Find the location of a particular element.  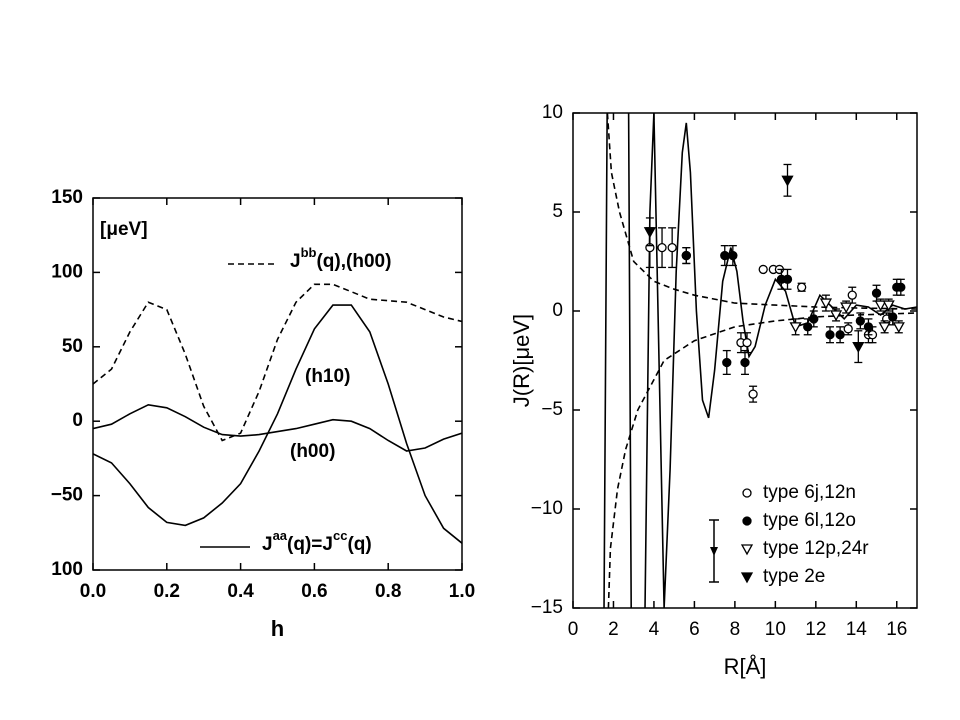

annotation-part: bb is located at coordinates (309, 252).